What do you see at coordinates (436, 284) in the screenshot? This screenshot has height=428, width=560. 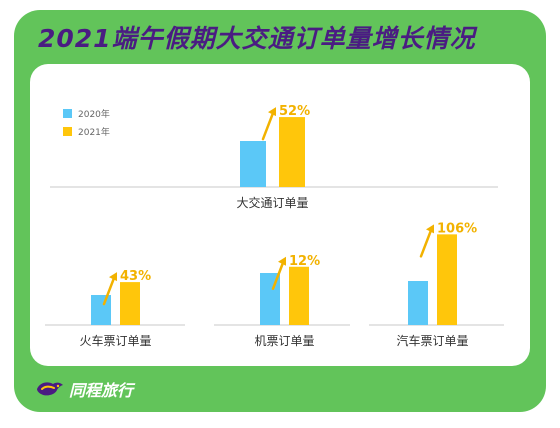 I see `chart-group-3: 106% 汽车票订单量` at bounding box center [436, 284].